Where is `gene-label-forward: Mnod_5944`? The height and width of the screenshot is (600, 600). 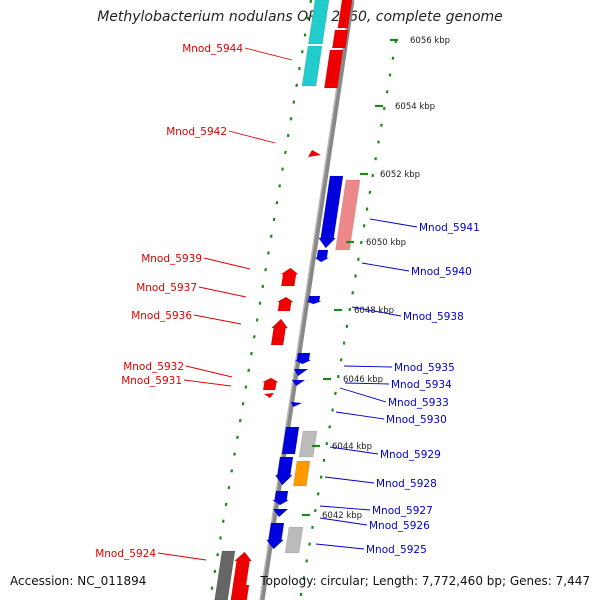 gene-label-forward: Mnod_5944 is located at coordinates (212, 49).